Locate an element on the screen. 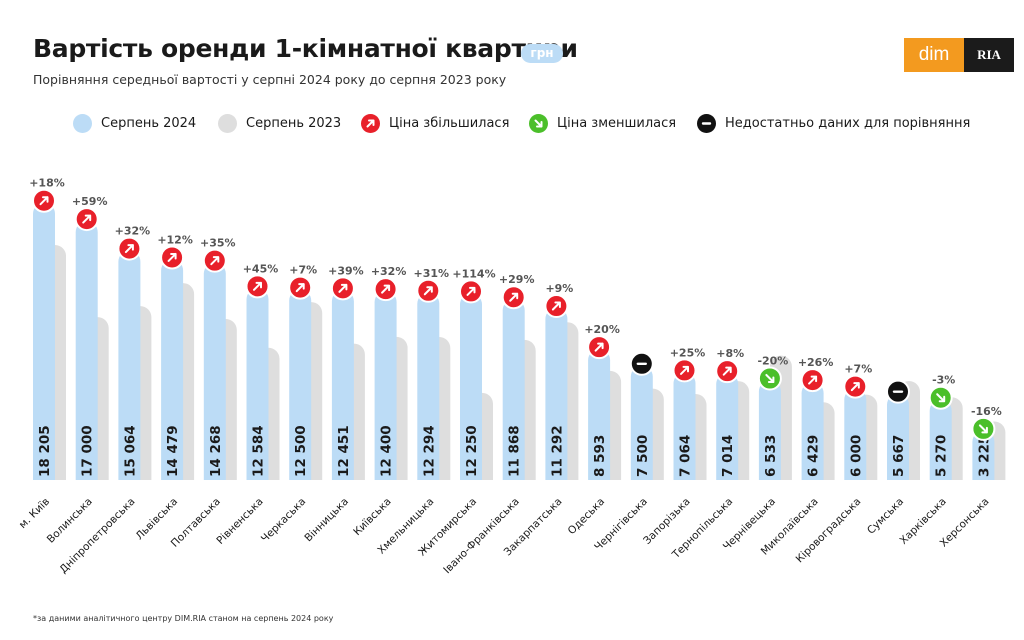 This screenshot has width=1024, height=640. change-label: +59% is located at coordinates (90, 201).